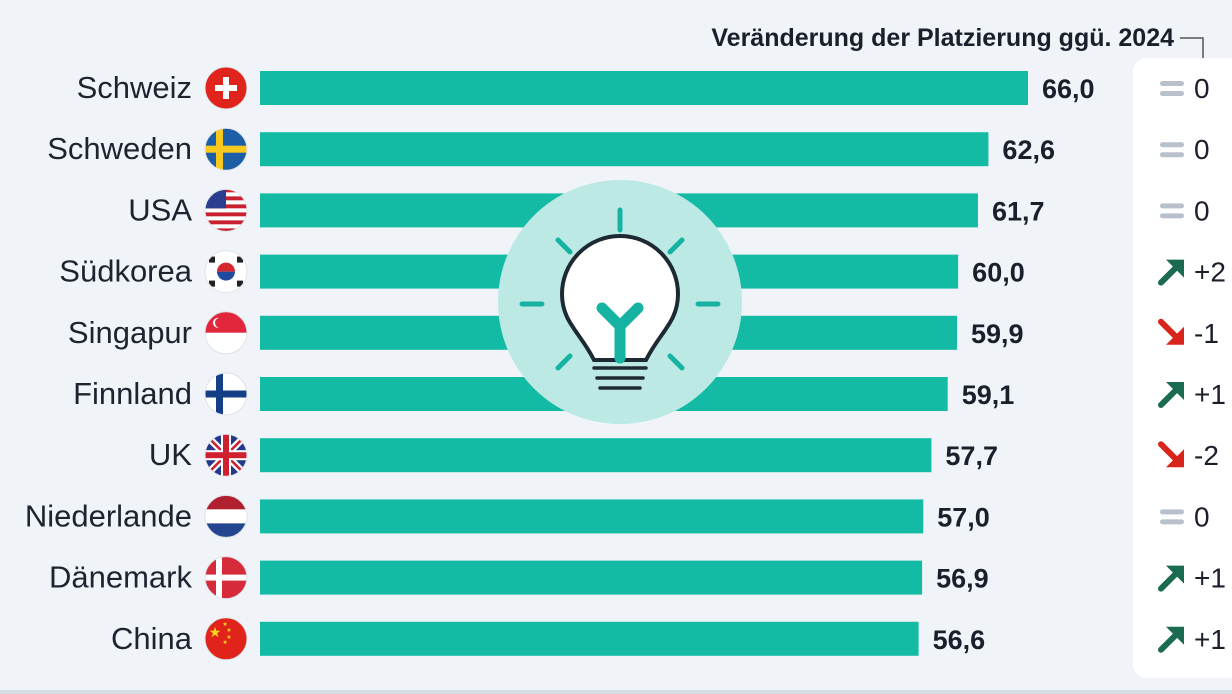  What do you see at coordinates (962, 579) in the screenshot?
I see `value-label: 56,9` at bounding box center [962, 579].